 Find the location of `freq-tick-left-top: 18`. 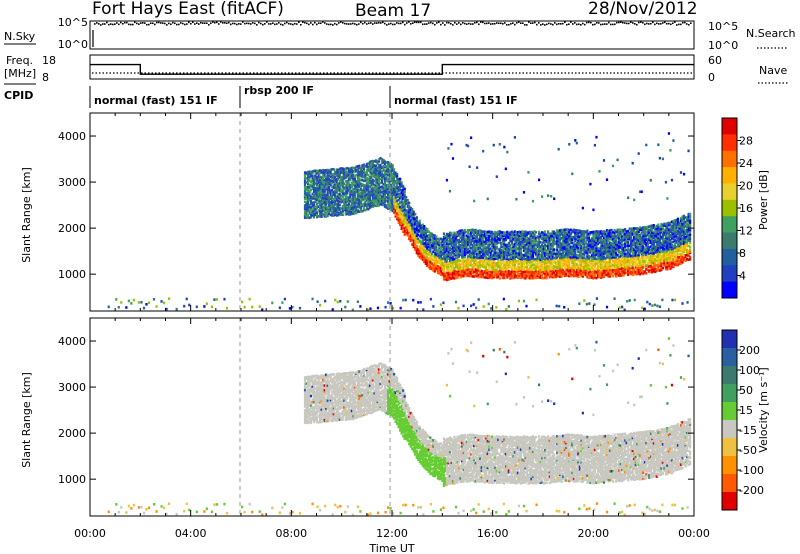

freq-tick-left-top: 18 is located at coordinates (49, 60).